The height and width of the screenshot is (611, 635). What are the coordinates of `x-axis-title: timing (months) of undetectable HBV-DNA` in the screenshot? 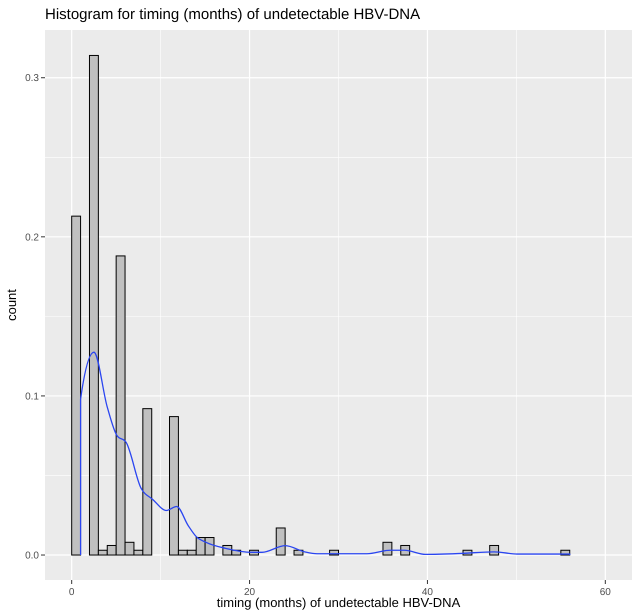 It's located at (338, 602).